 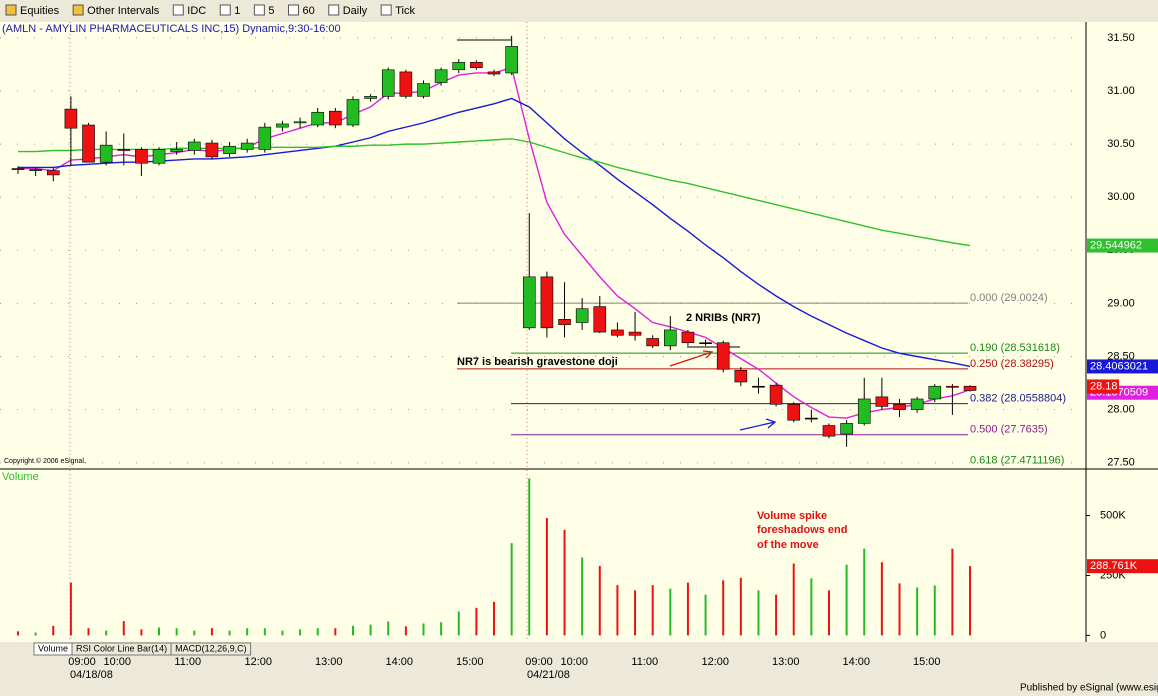 What do you see at coordinates (1121, 144) in the screenshot?
I see `y-tick-label: 30.50` at bounding box center [1121, 144].